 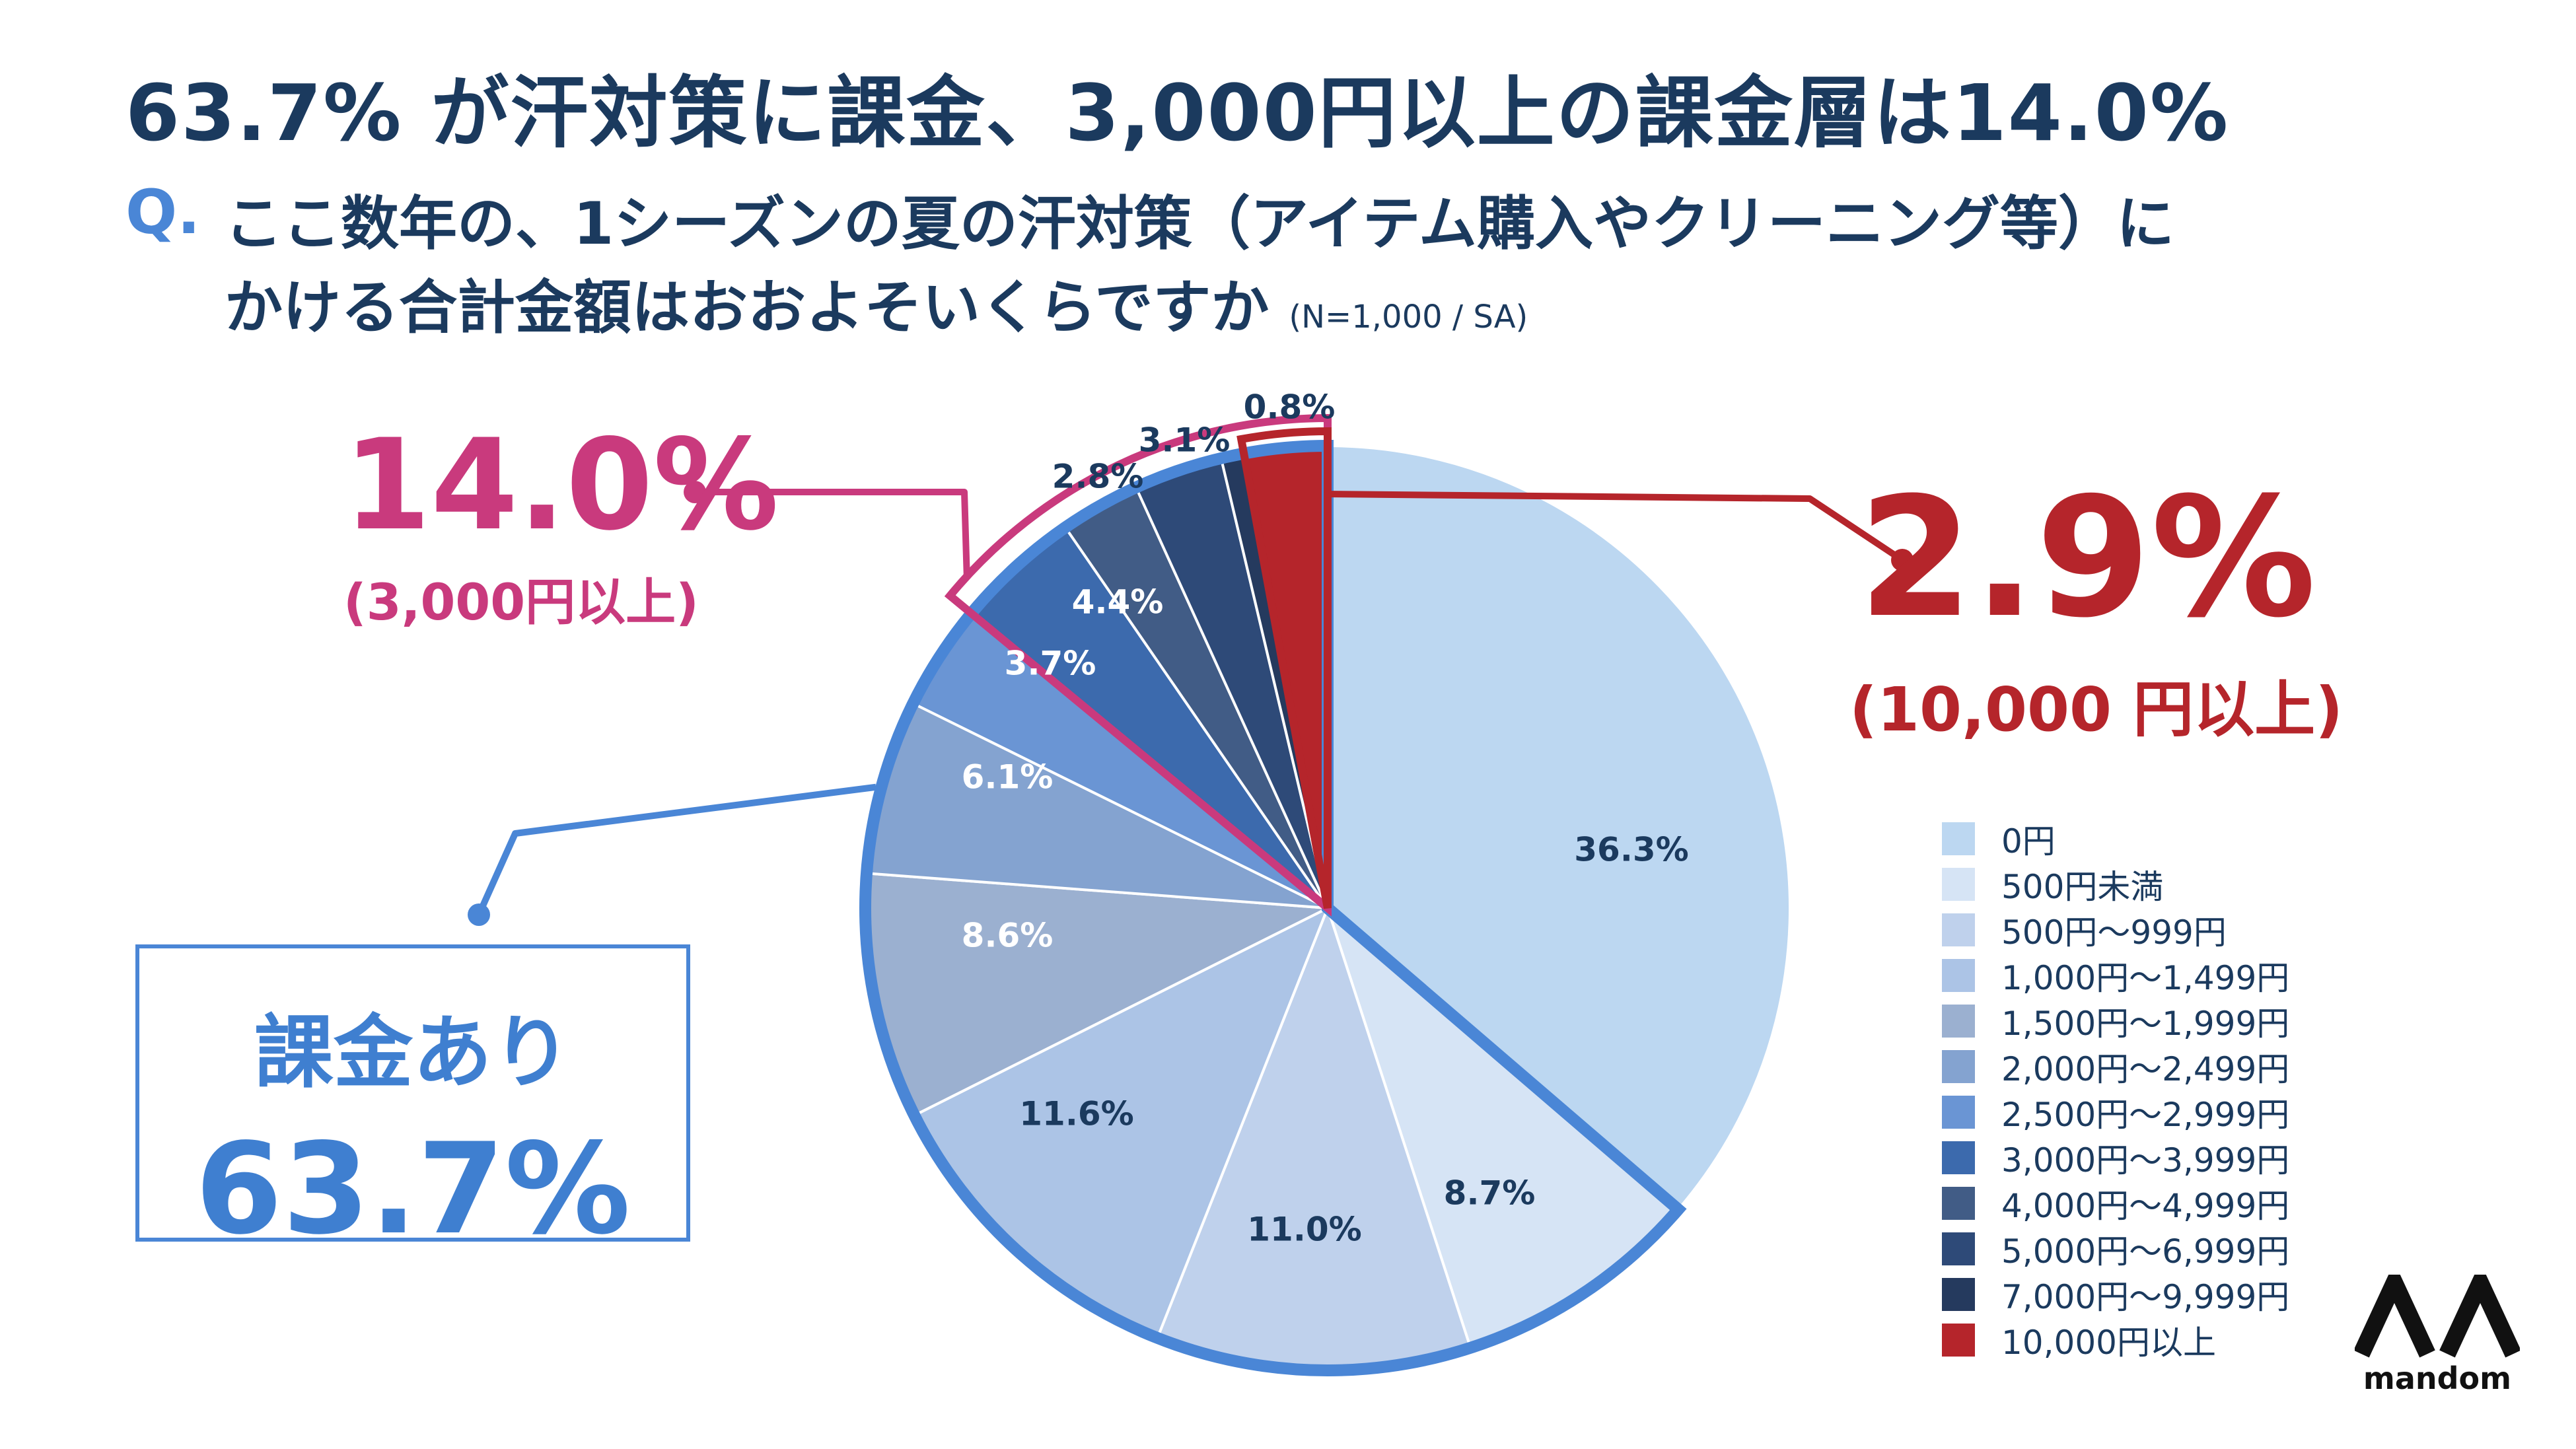 I want to click on callout-3000-plus: 14.0% (3,000円以上), so click(x=561, y=523).